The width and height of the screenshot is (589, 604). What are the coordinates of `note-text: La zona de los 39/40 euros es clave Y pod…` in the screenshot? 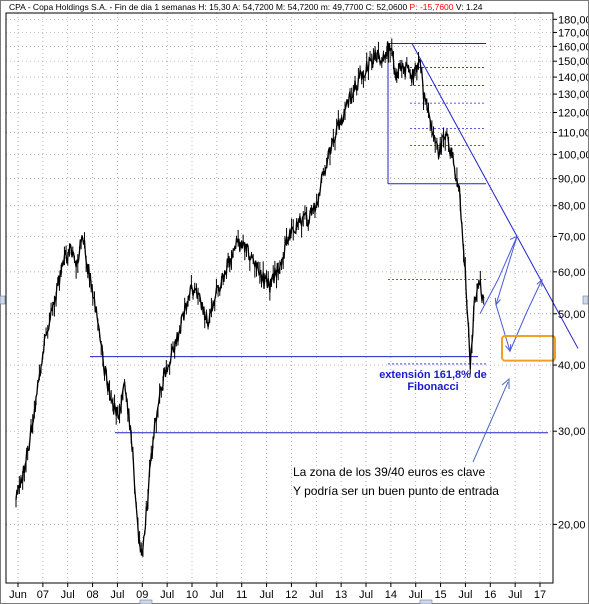 It's located at (396, 481).